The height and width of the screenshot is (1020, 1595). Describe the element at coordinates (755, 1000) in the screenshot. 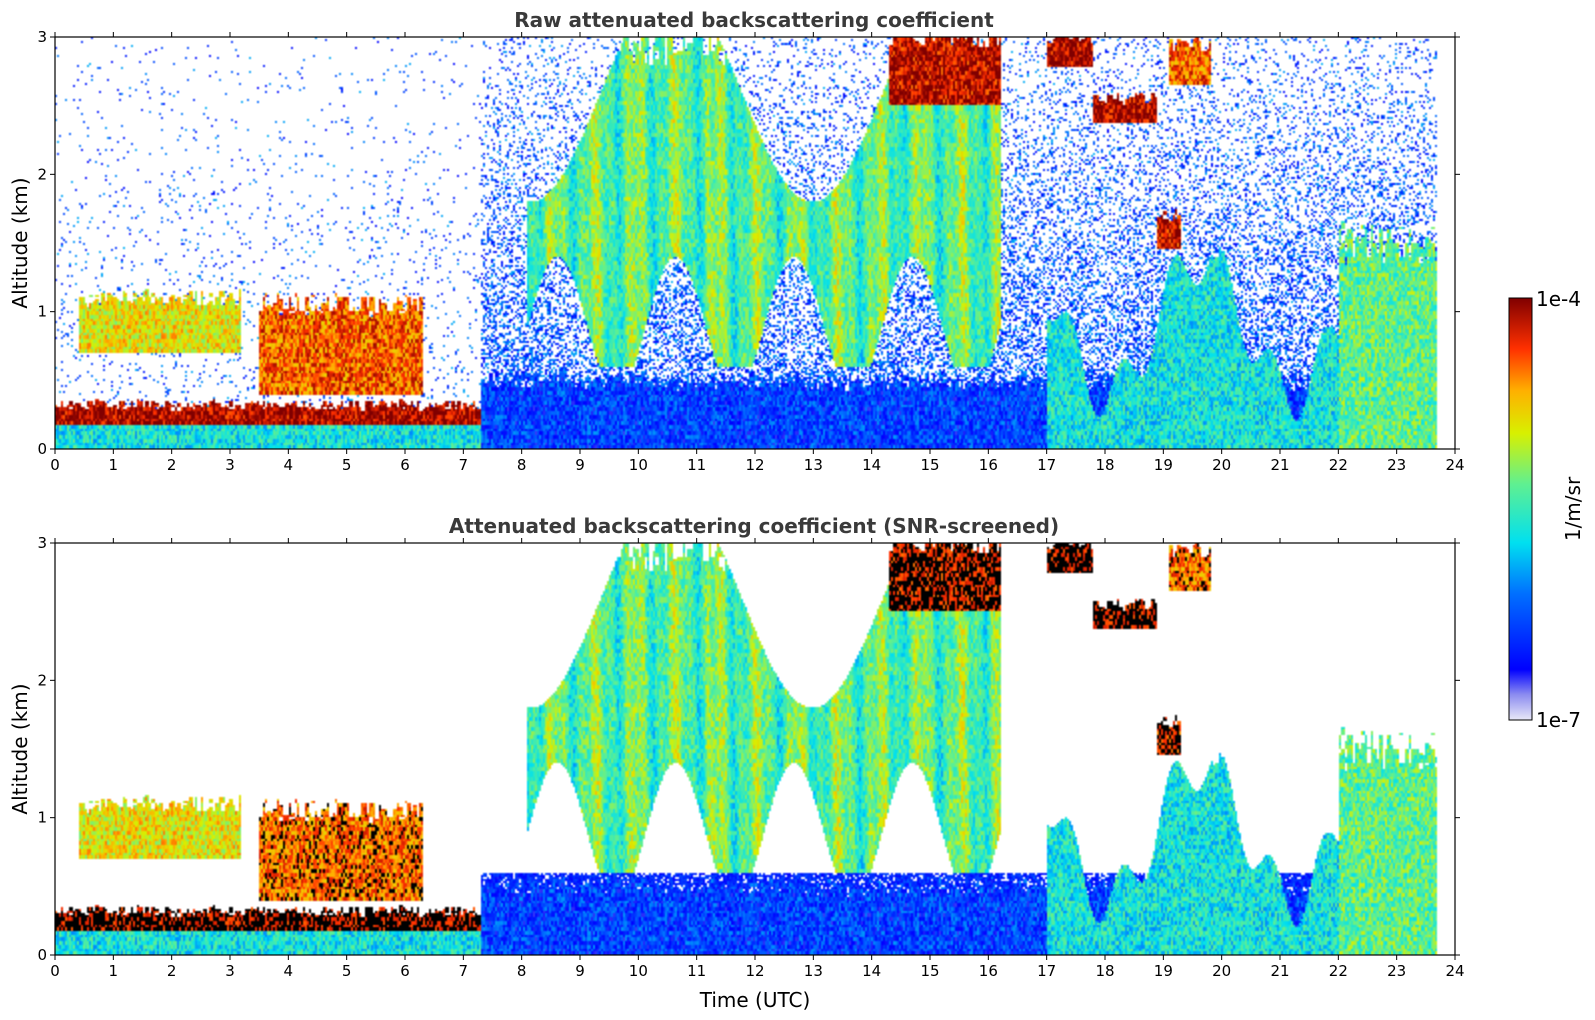

I see `panel-screened-xlabel: Time (UTC)` at that location.